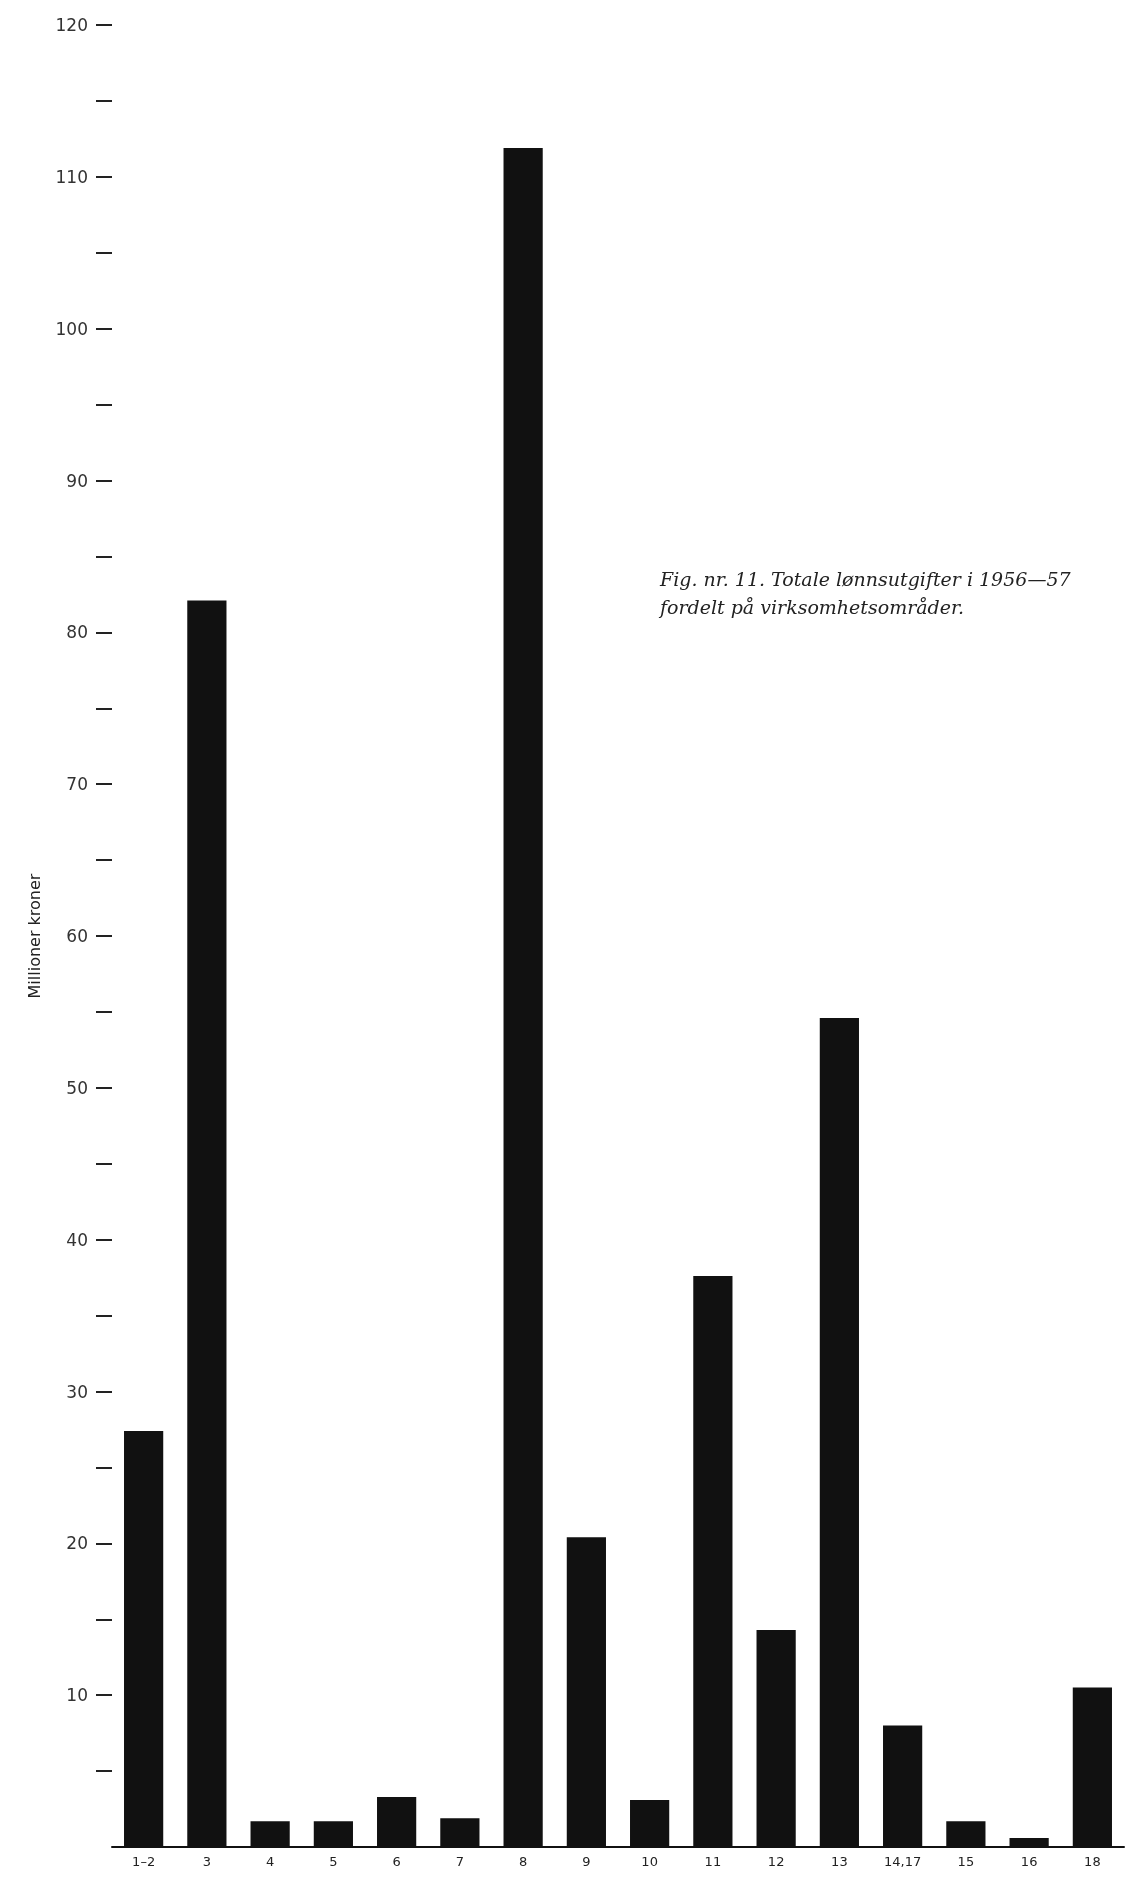  I want to click on y-axis-title: Millioner kroner, so click(34, 936).